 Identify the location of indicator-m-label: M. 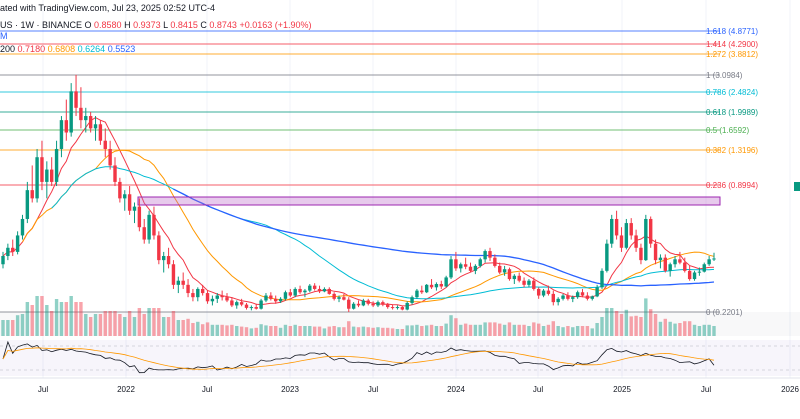
(4, 36).